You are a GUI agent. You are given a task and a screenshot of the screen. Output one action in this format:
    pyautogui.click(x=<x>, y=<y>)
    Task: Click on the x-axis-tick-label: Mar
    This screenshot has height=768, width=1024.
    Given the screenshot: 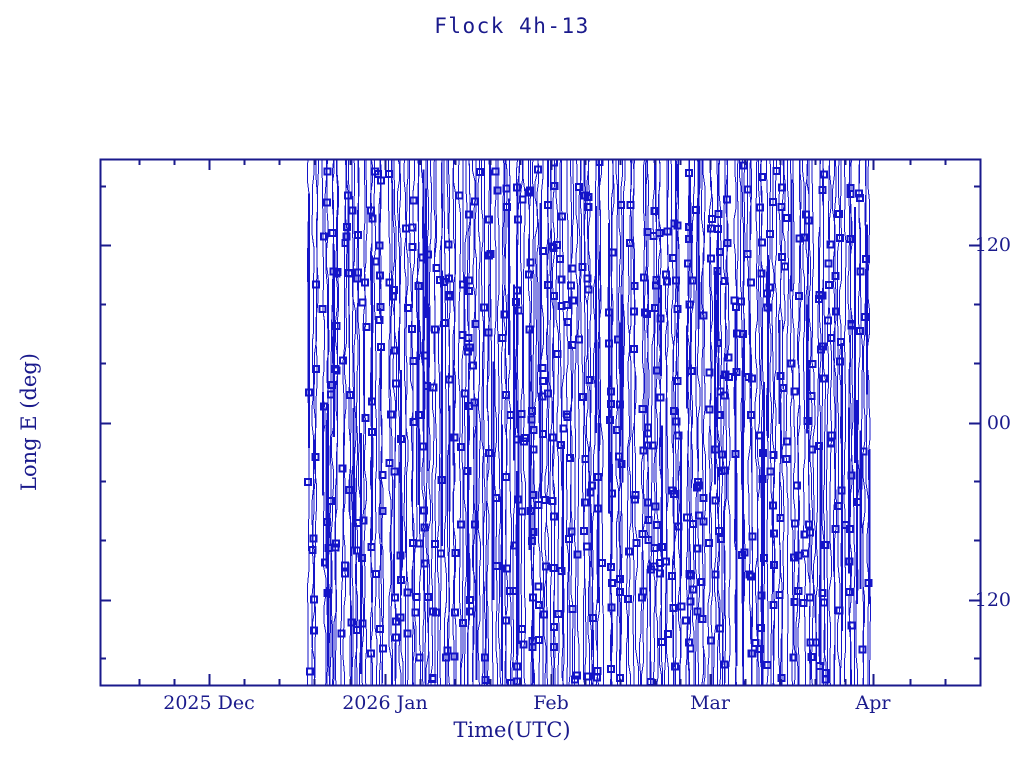 What is the action you would take?
    pyautogui.click(x=710, y=703)
    